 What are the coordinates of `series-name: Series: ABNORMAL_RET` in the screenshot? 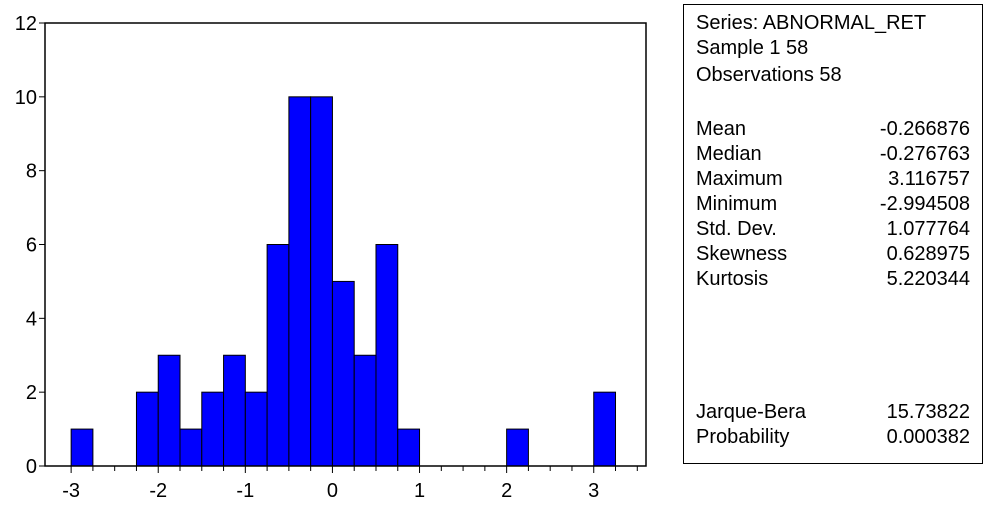 It's located at (811, 23).